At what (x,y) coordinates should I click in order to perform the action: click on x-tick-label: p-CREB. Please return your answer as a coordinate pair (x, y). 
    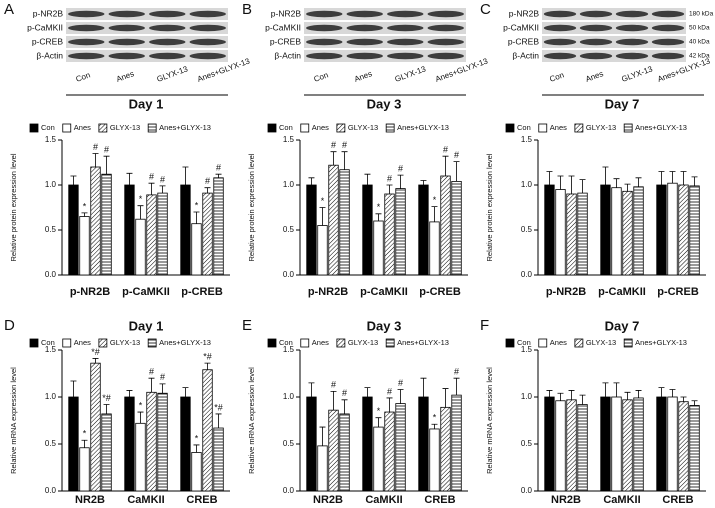
    Looking at the image, I should click on (440, 292).